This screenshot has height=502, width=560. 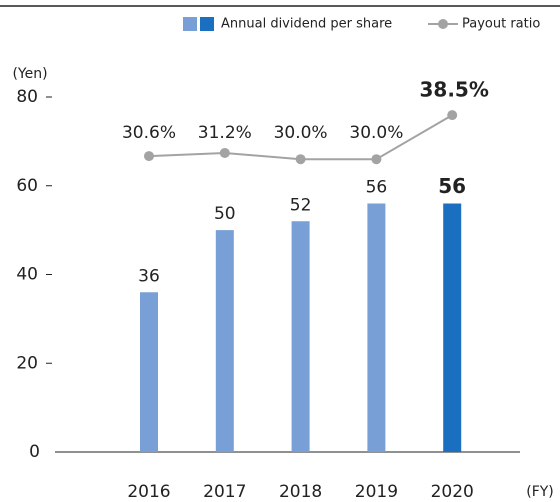 I want to click on y-tick-label: 20, so click(x=27, y=363).